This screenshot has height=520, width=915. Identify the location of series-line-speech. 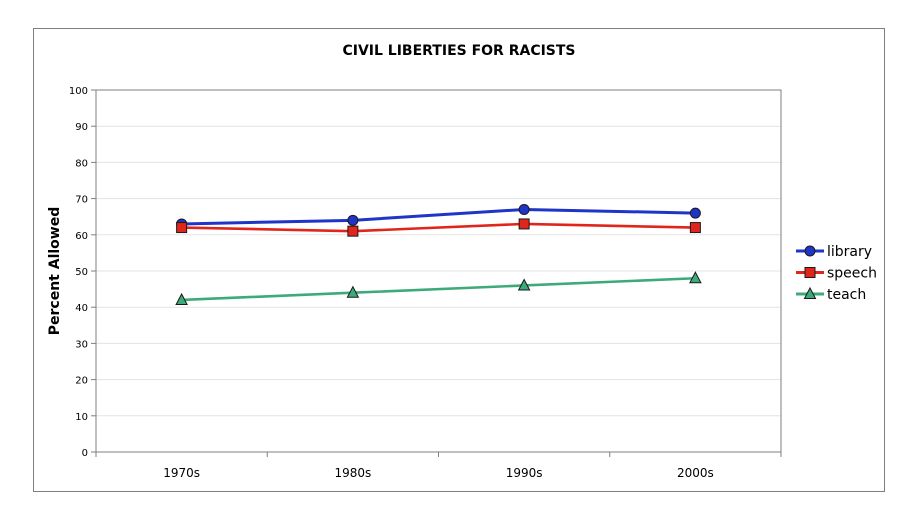
(438, 227).